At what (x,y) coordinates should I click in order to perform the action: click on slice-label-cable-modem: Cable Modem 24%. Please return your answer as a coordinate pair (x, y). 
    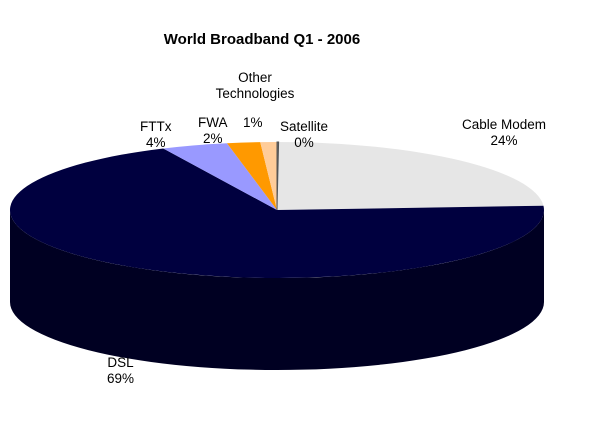
    Looking at the image, I should click on (504, 133).